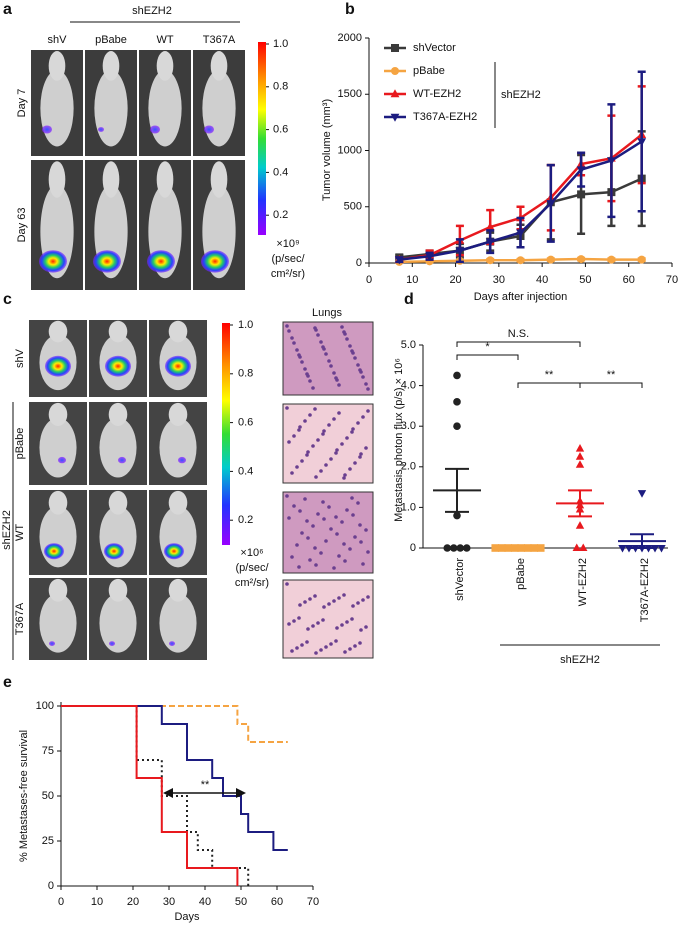 Image resolution: width=685 pixels, height=927 pixels. I want to click on x-tick-label: pBabe, so click(521, 574).